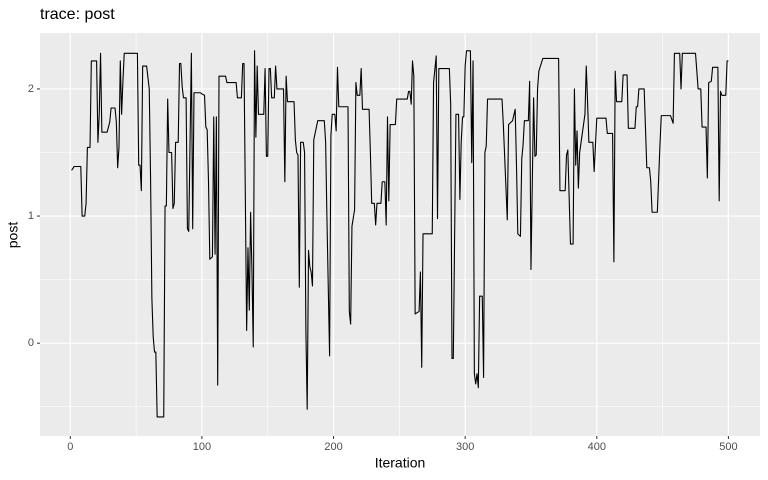 This screenshot has height=480, width=768. Describe the element at coordinates (597, 447) in the screenshot. I see `x-tick-label: 400` at that location.